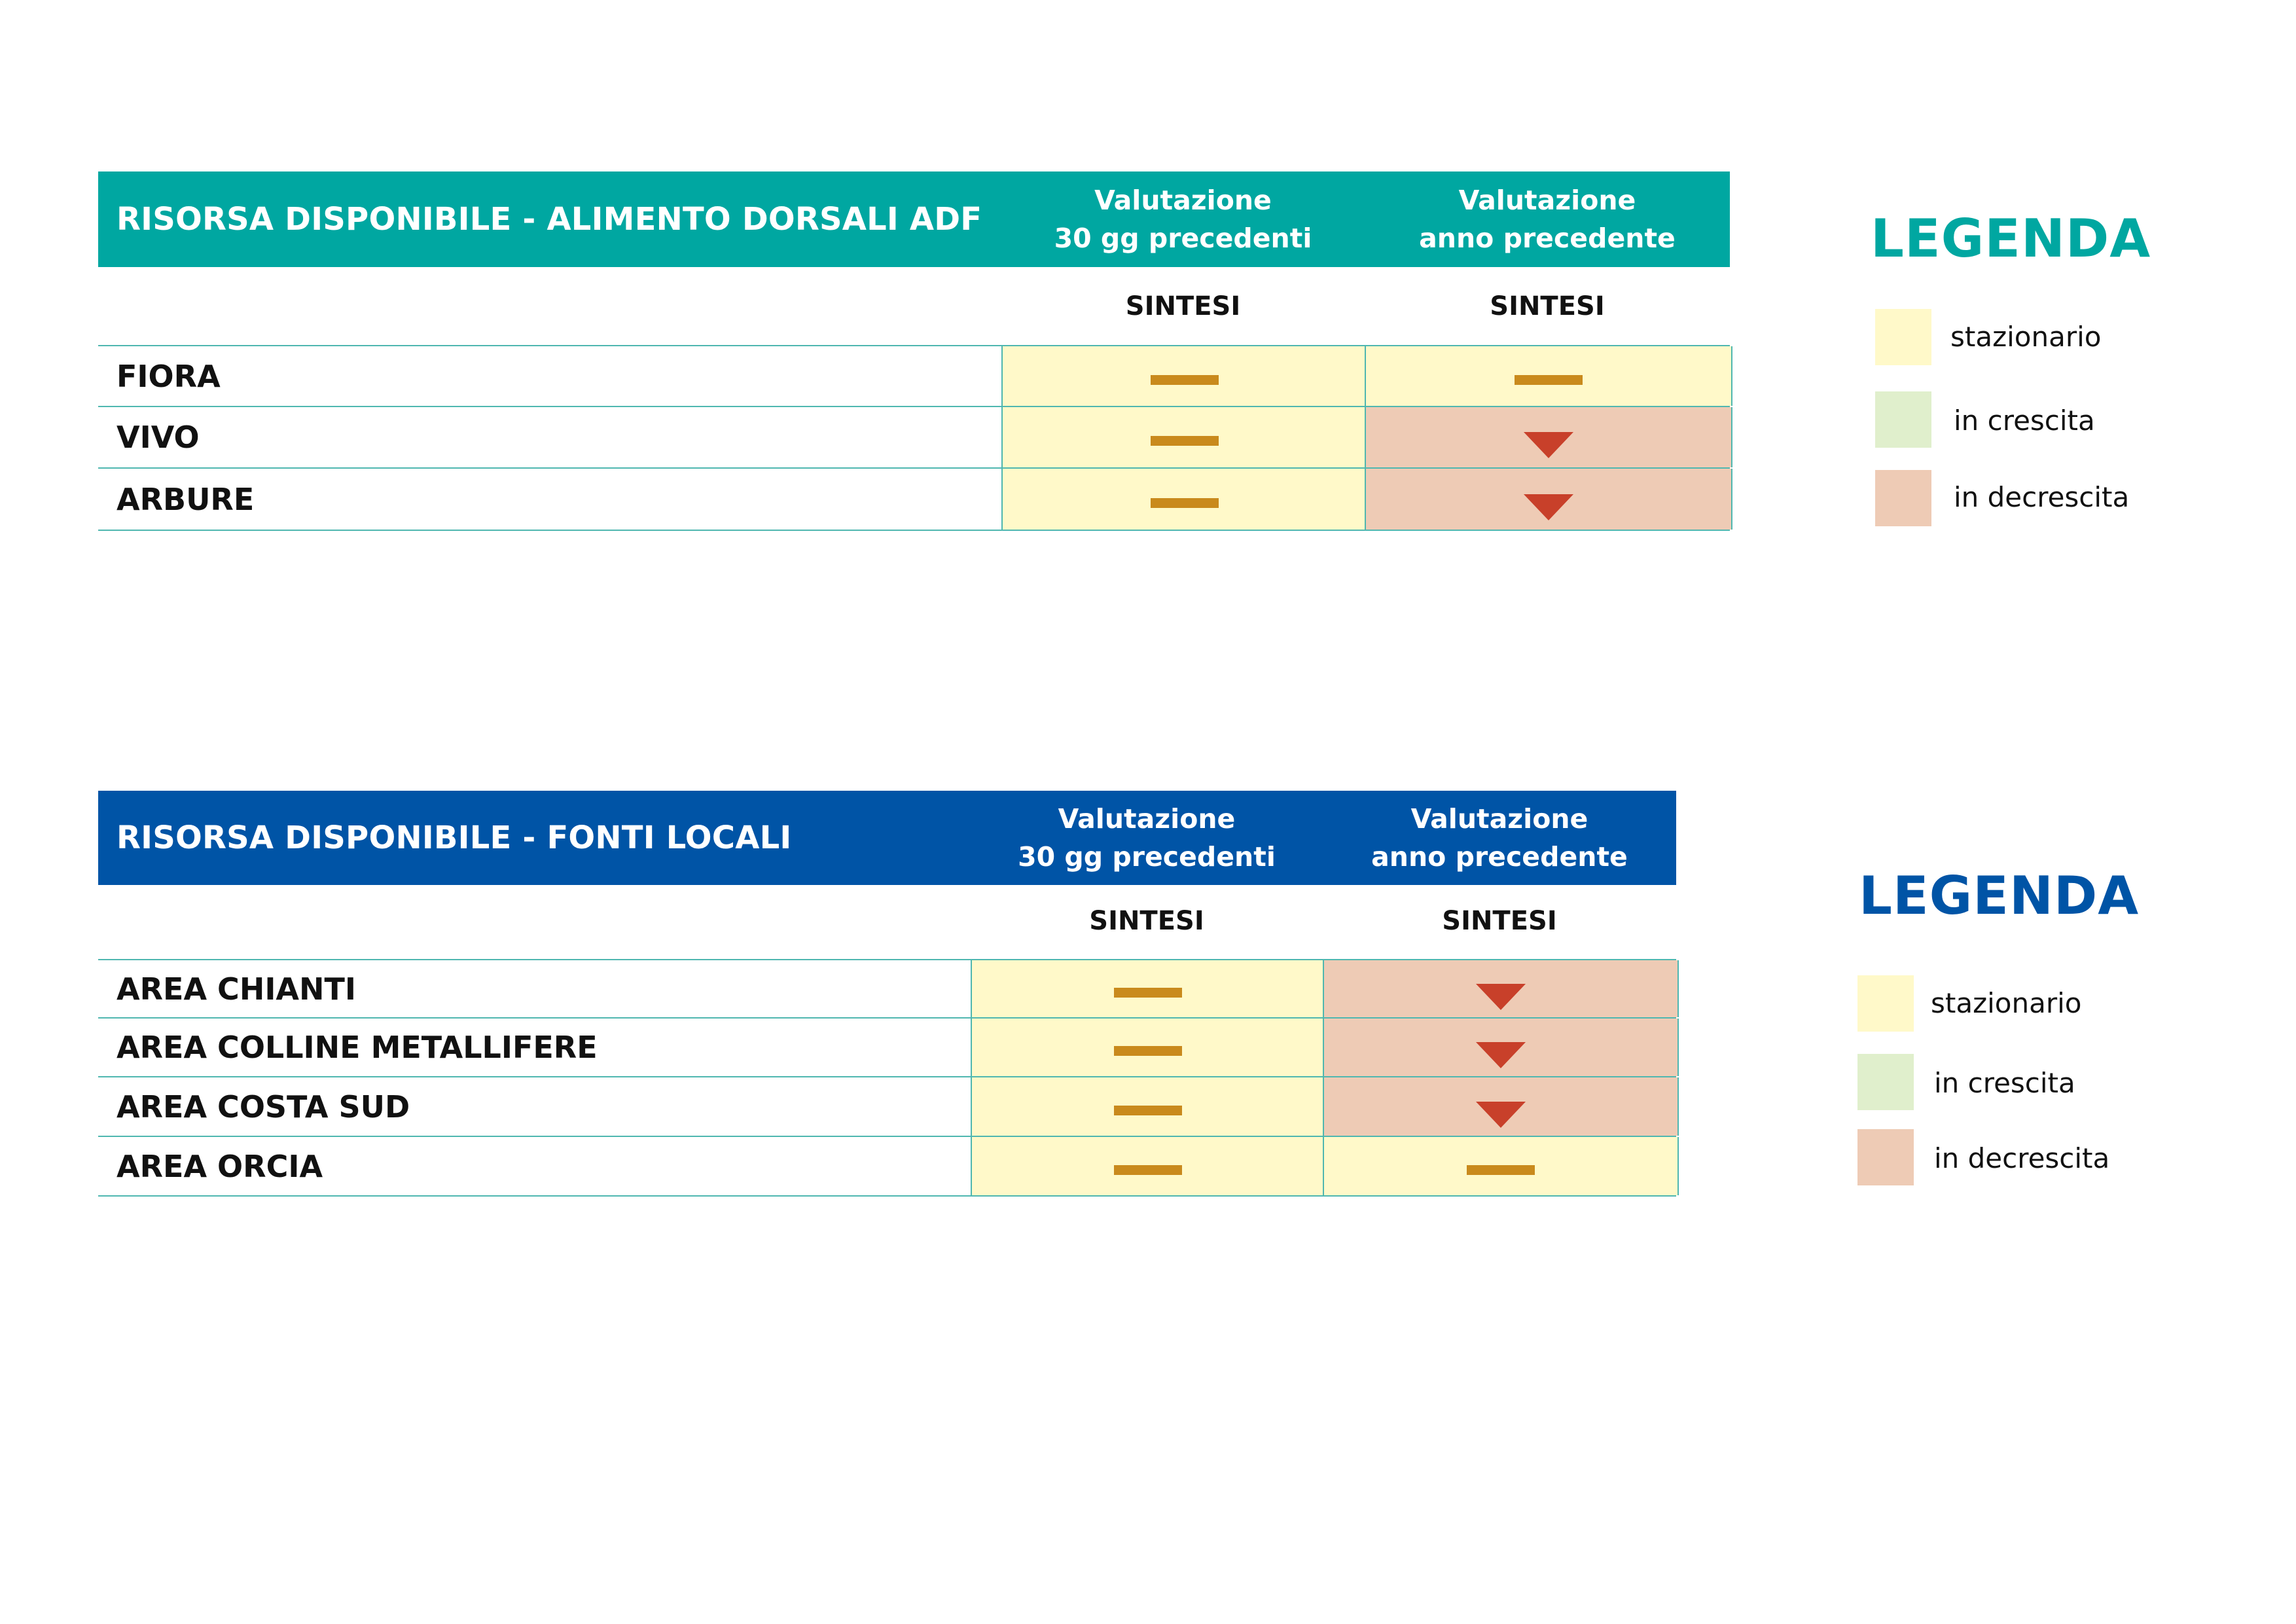 This screenshot has height=1624, width=2296. Describe the element at coordinates (220, 1166) in the screenshot. I see `row-label: AREA ORCIA` at that location.